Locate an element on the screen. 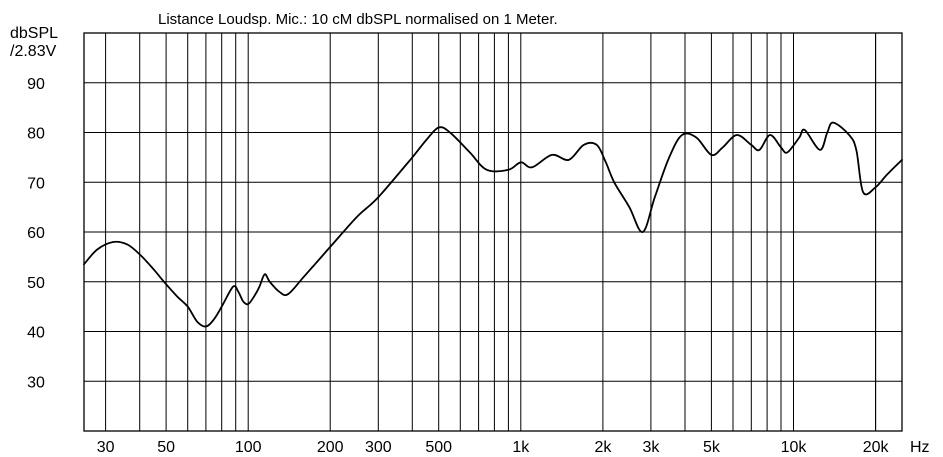 The image size is (943, 457). x-tick-label: 100 is located at coordinates (248, 447).